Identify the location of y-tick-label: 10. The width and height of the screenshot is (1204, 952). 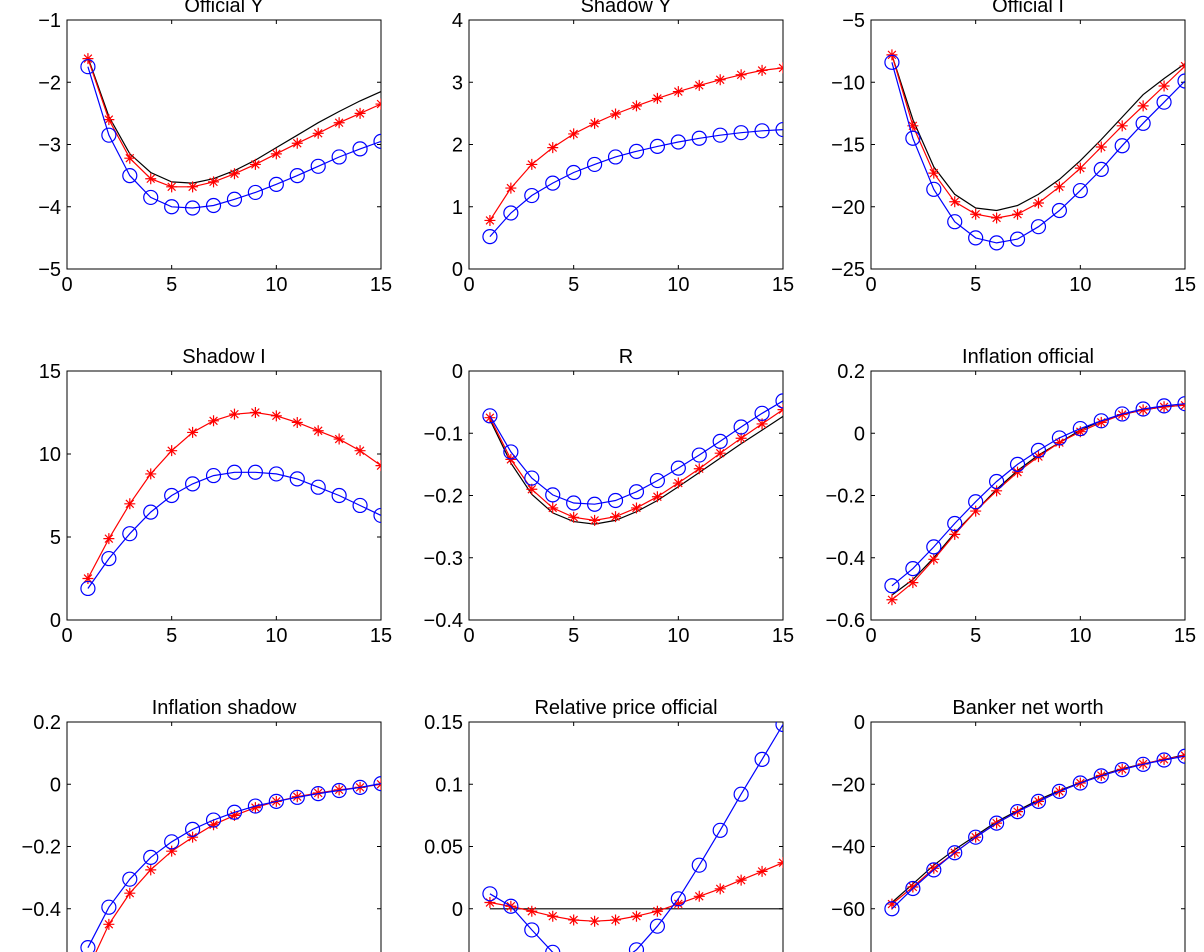
(50, 455).